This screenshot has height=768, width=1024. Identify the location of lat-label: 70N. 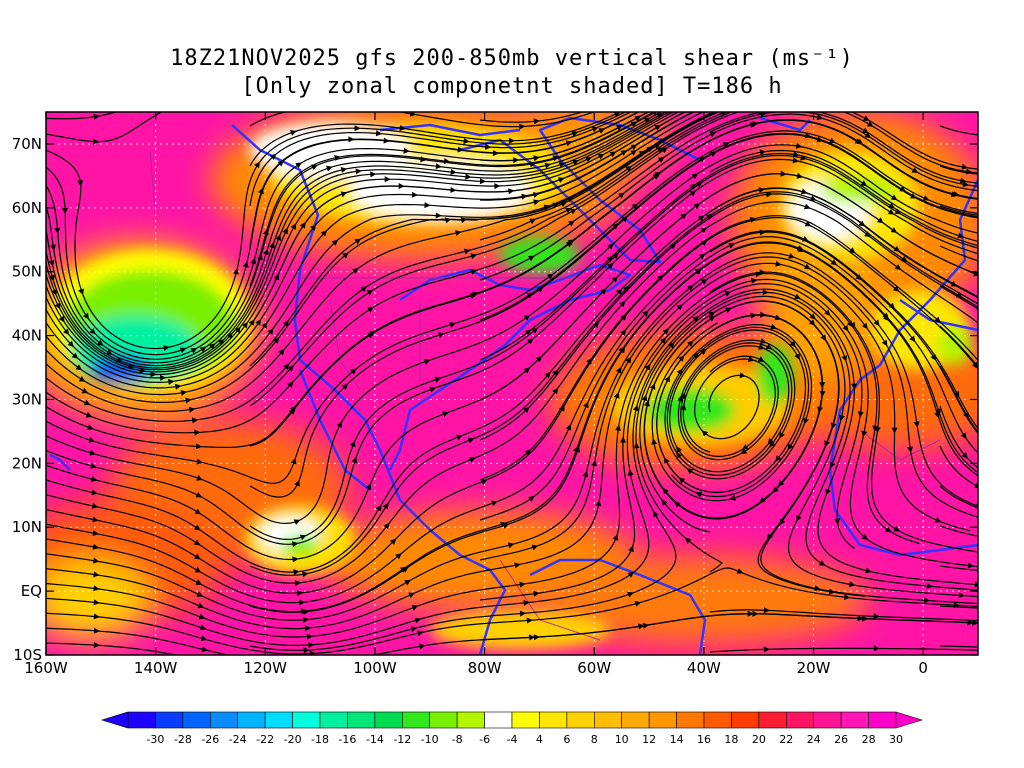
(27, 144).